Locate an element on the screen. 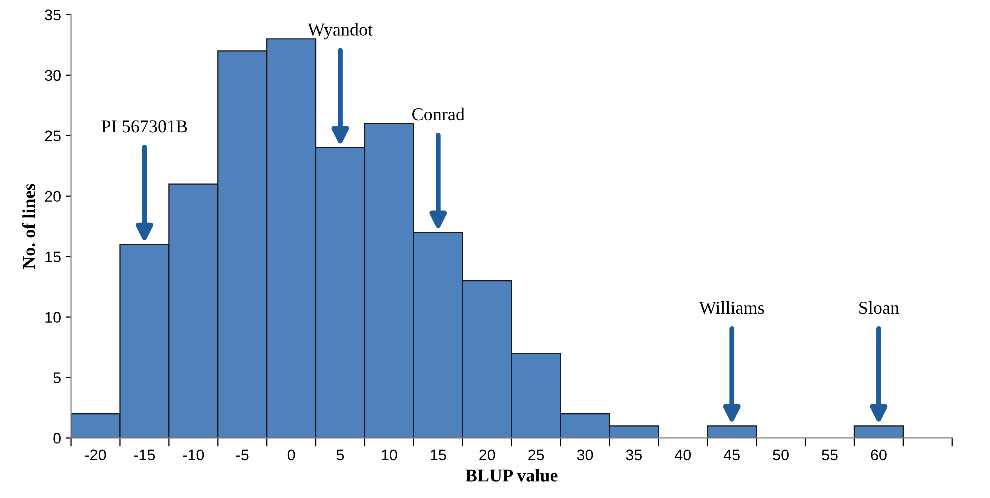  x-tick-label: 30 is located at coordinates (585, 455).